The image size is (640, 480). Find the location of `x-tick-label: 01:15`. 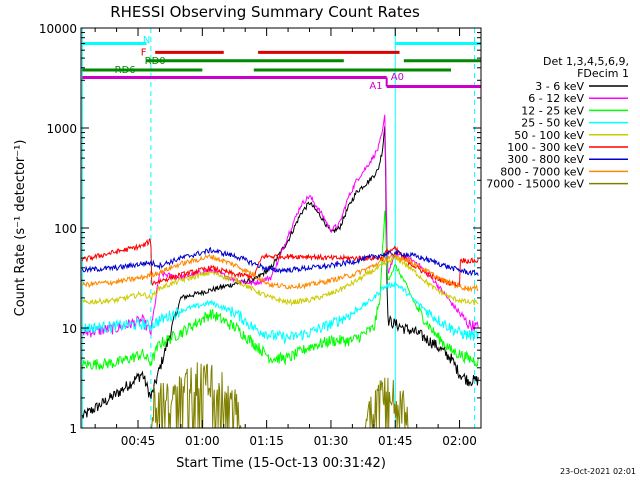

x-tick-label: 01:15 is located at coordinates (266, 441).